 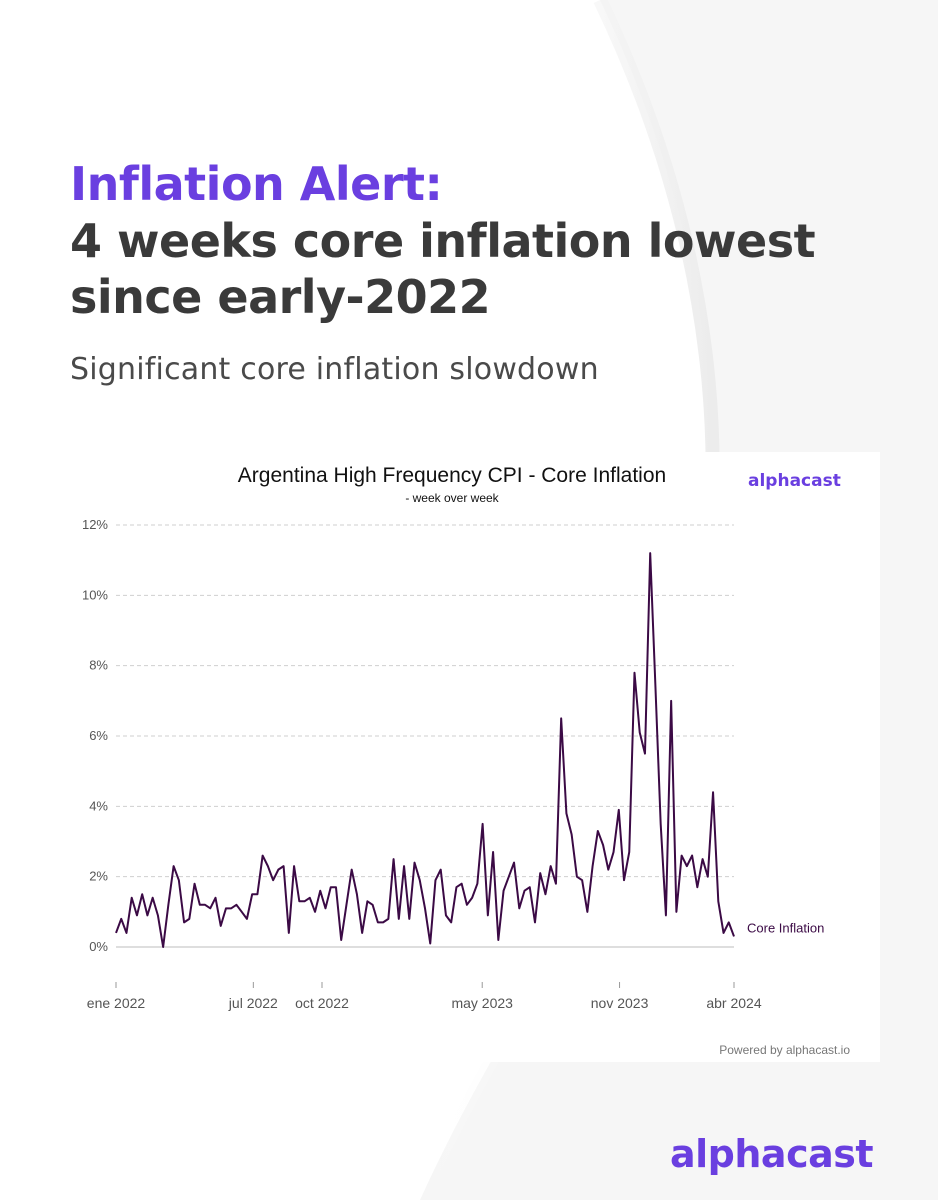 I want to click on x-tick-label: abr 2024, so click(x=733, y=1003).